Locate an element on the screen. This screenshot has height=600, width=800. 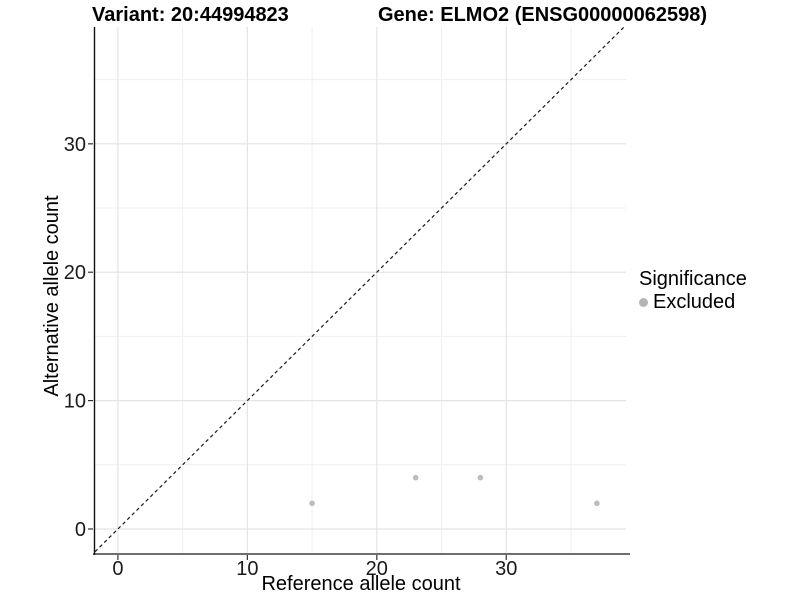
plot-title-variant: Variant: 20:44994823 is located at coordinates (190, 15).